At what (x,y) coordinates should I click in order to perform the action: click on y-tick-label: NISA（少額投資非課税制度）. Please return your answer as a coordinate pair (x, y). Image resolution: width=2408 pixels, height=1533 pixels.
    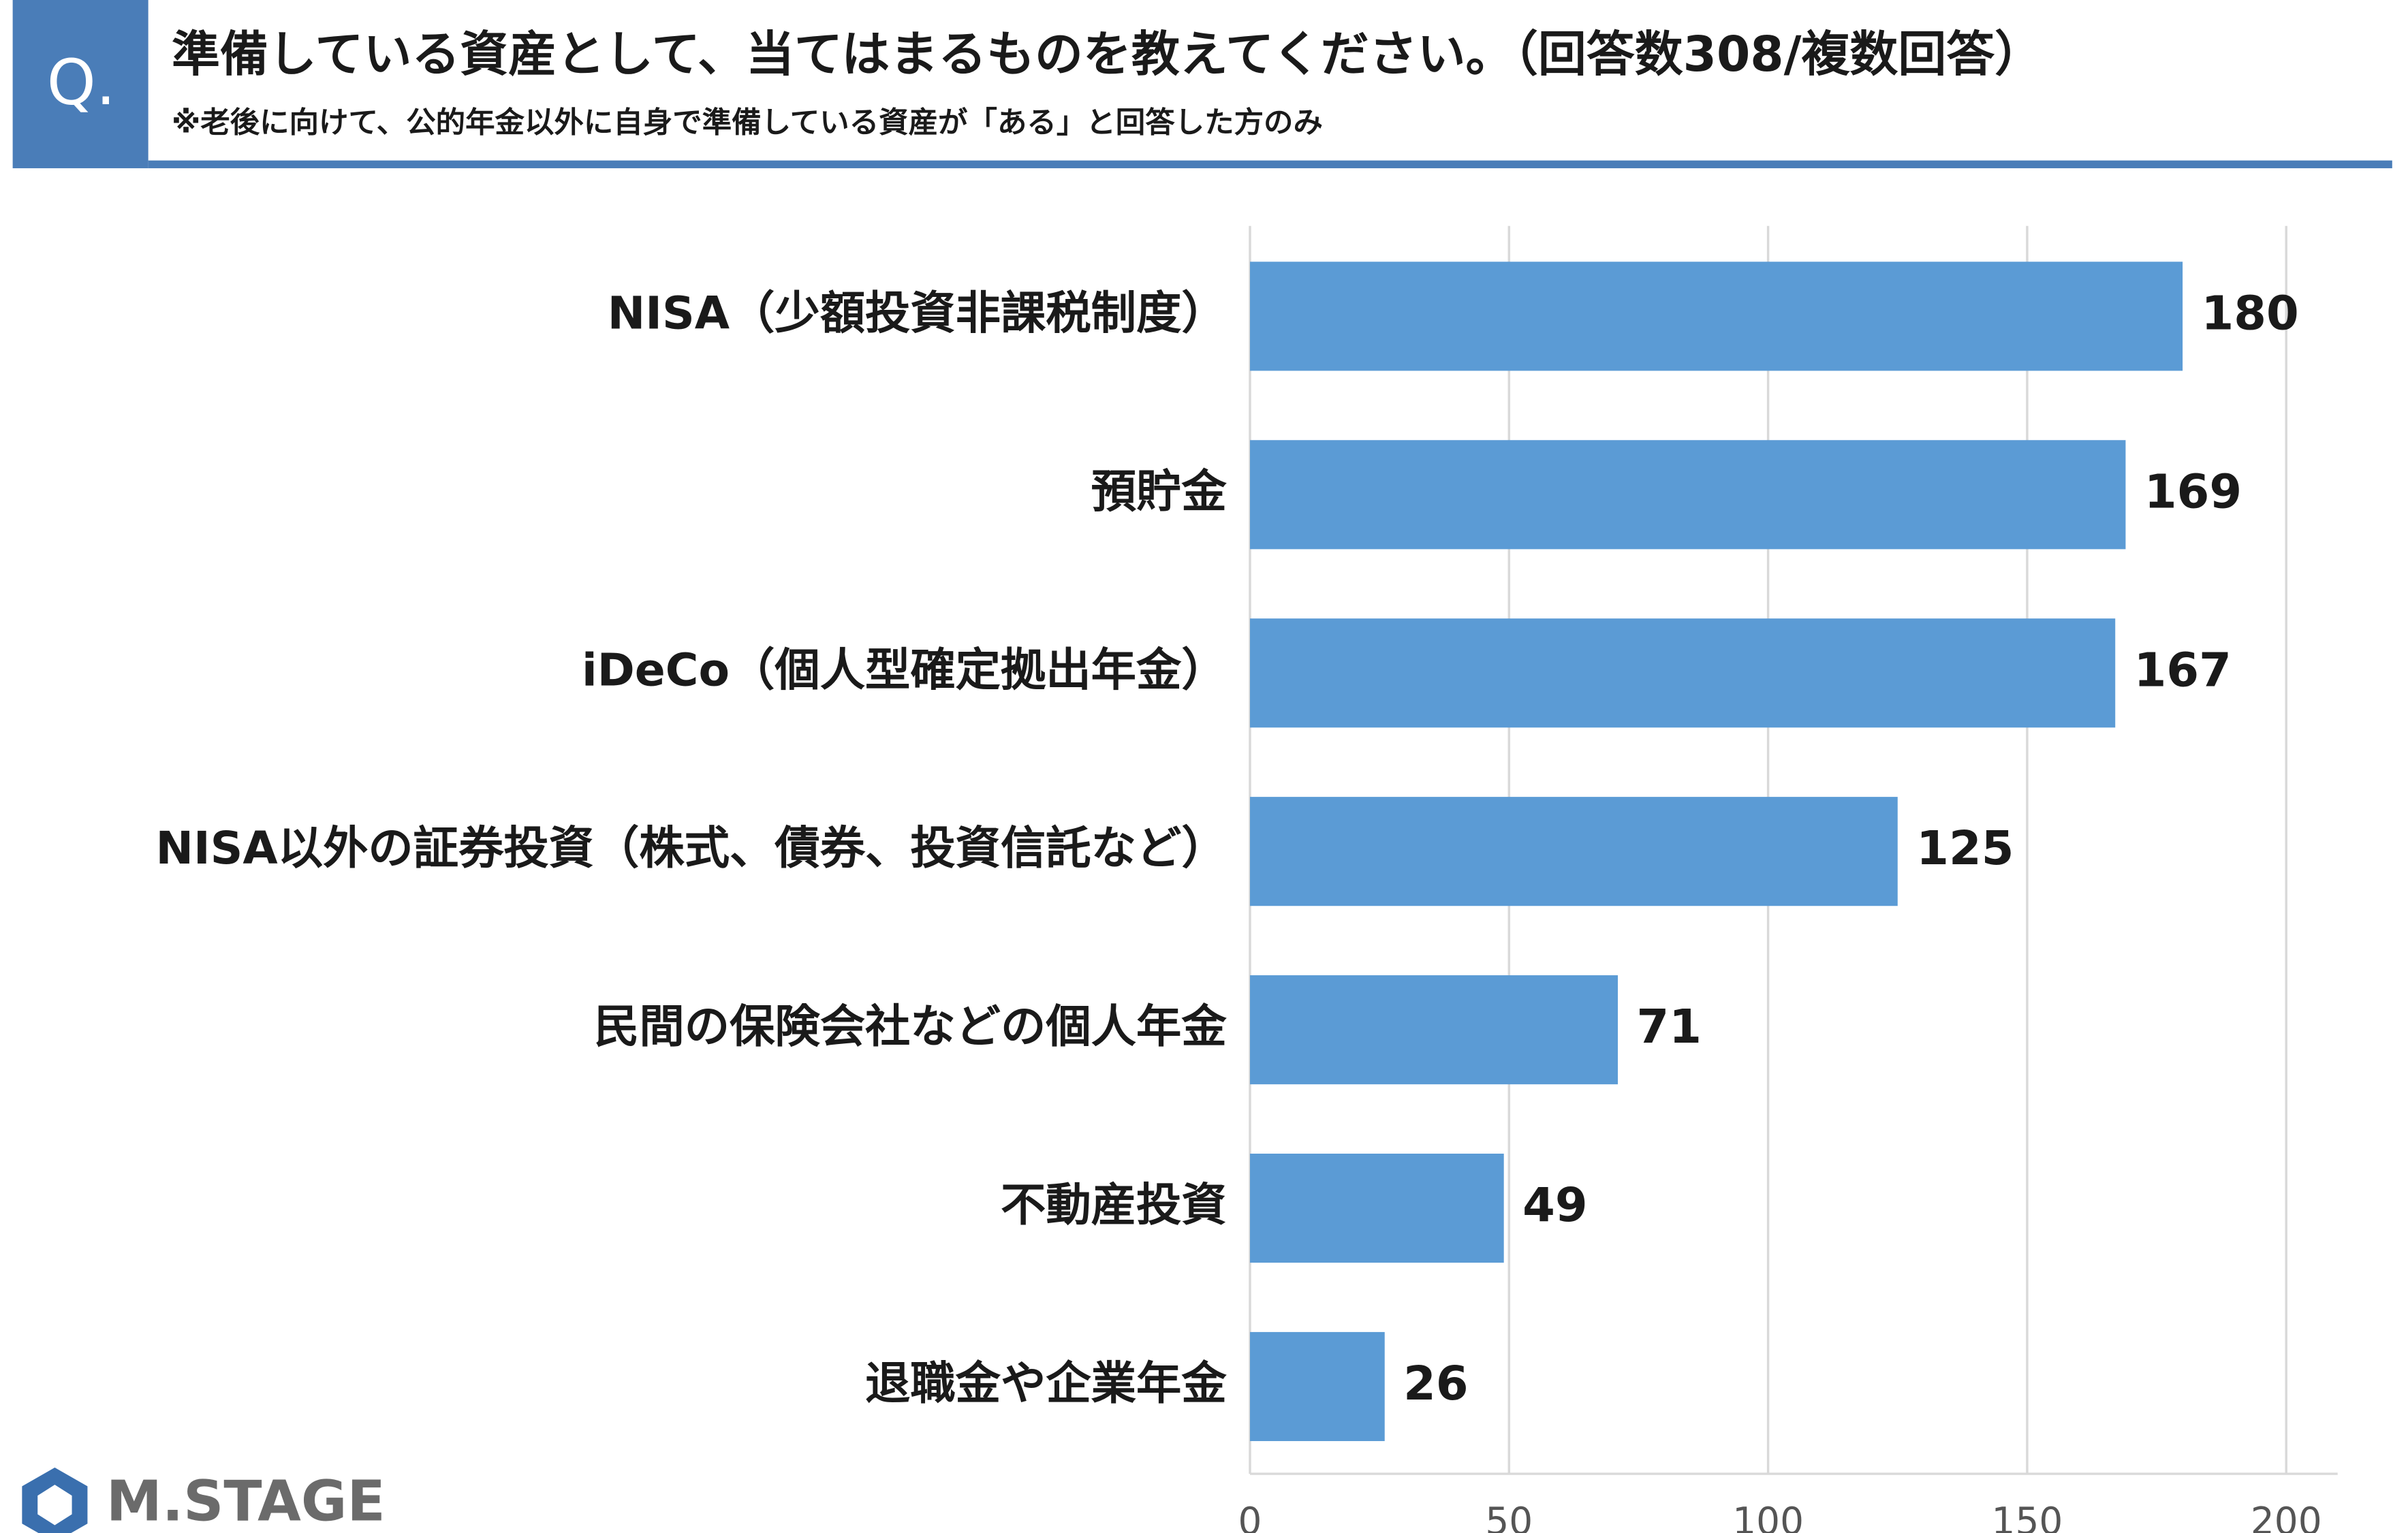
    Looking at the image, I should click on (917, 312).